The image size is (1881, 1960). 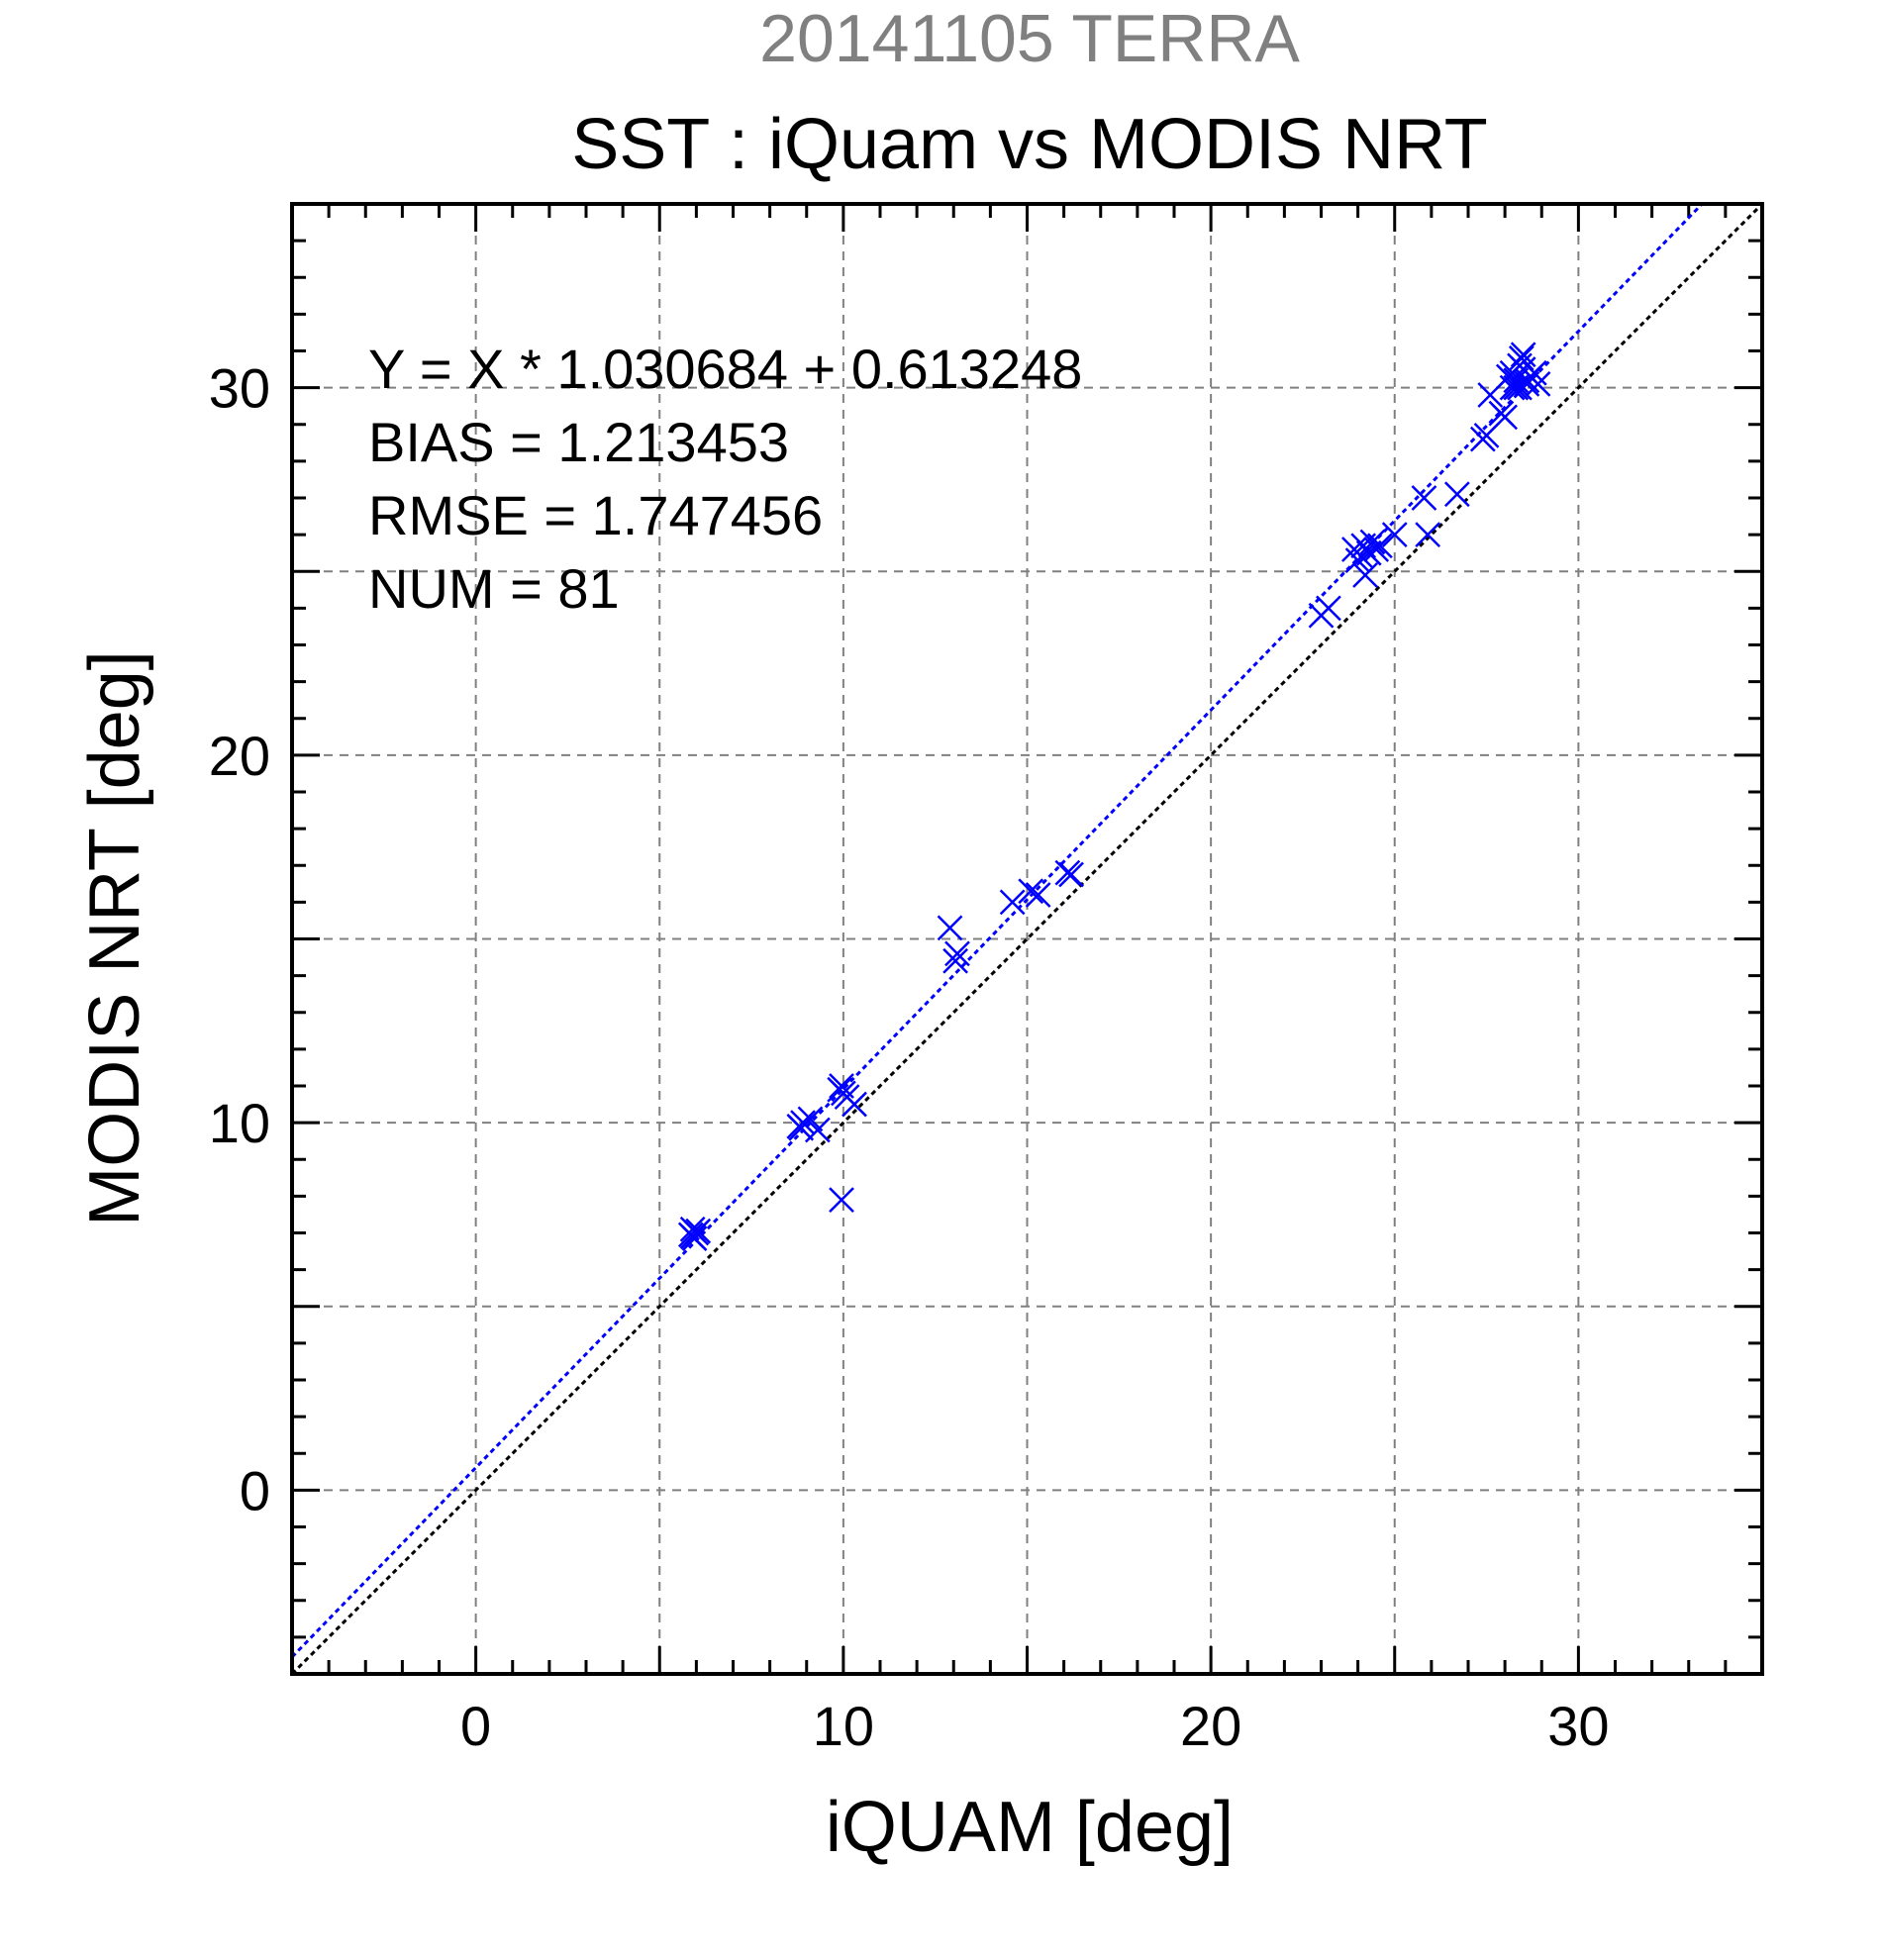 What do you see at coordinates (1034, 1726) in the screenshot?
I see `x-tick-labels: 0 10 20 30` at bounding box center [1034, 1726].